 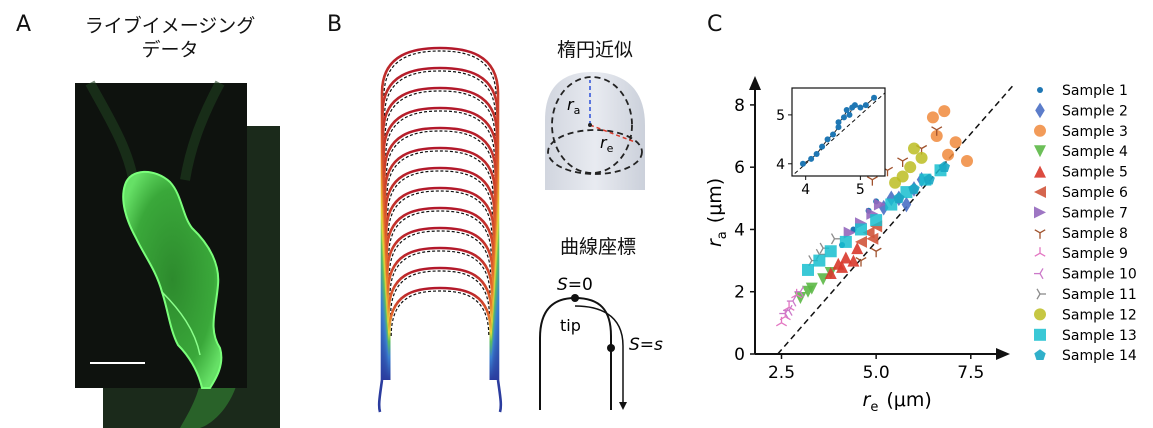 What do you see at coordinates (1099, 356) in the screenshot?
I see `legend-label: Sample 14` at bounding box center [1099, 356].